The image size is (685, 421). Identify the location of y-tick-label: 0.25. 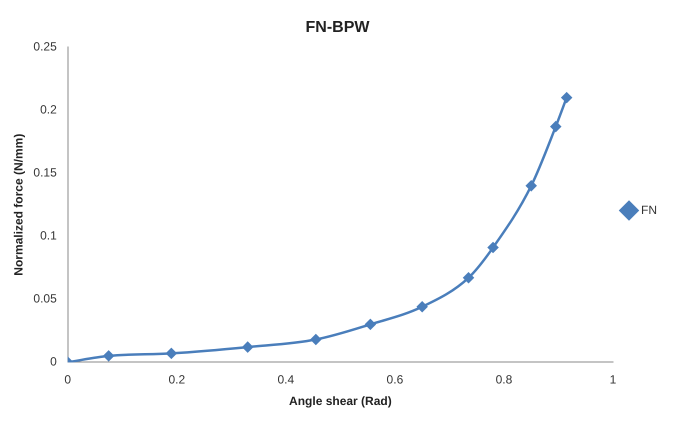
(45, 47).